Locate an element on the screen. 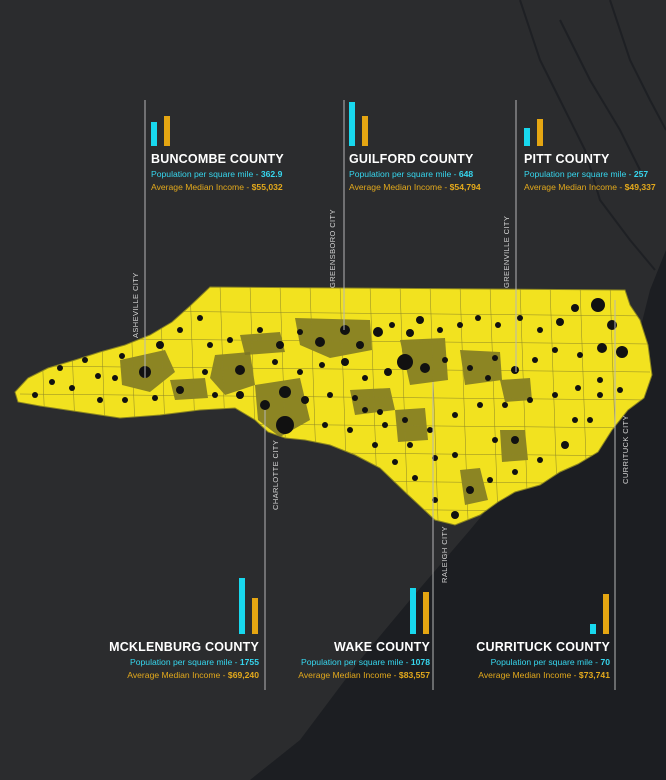 The height and width of the screenshot is (780, 666). city-label-greensboro: GREENSBORO CITY is located at coordinates (332, 248).